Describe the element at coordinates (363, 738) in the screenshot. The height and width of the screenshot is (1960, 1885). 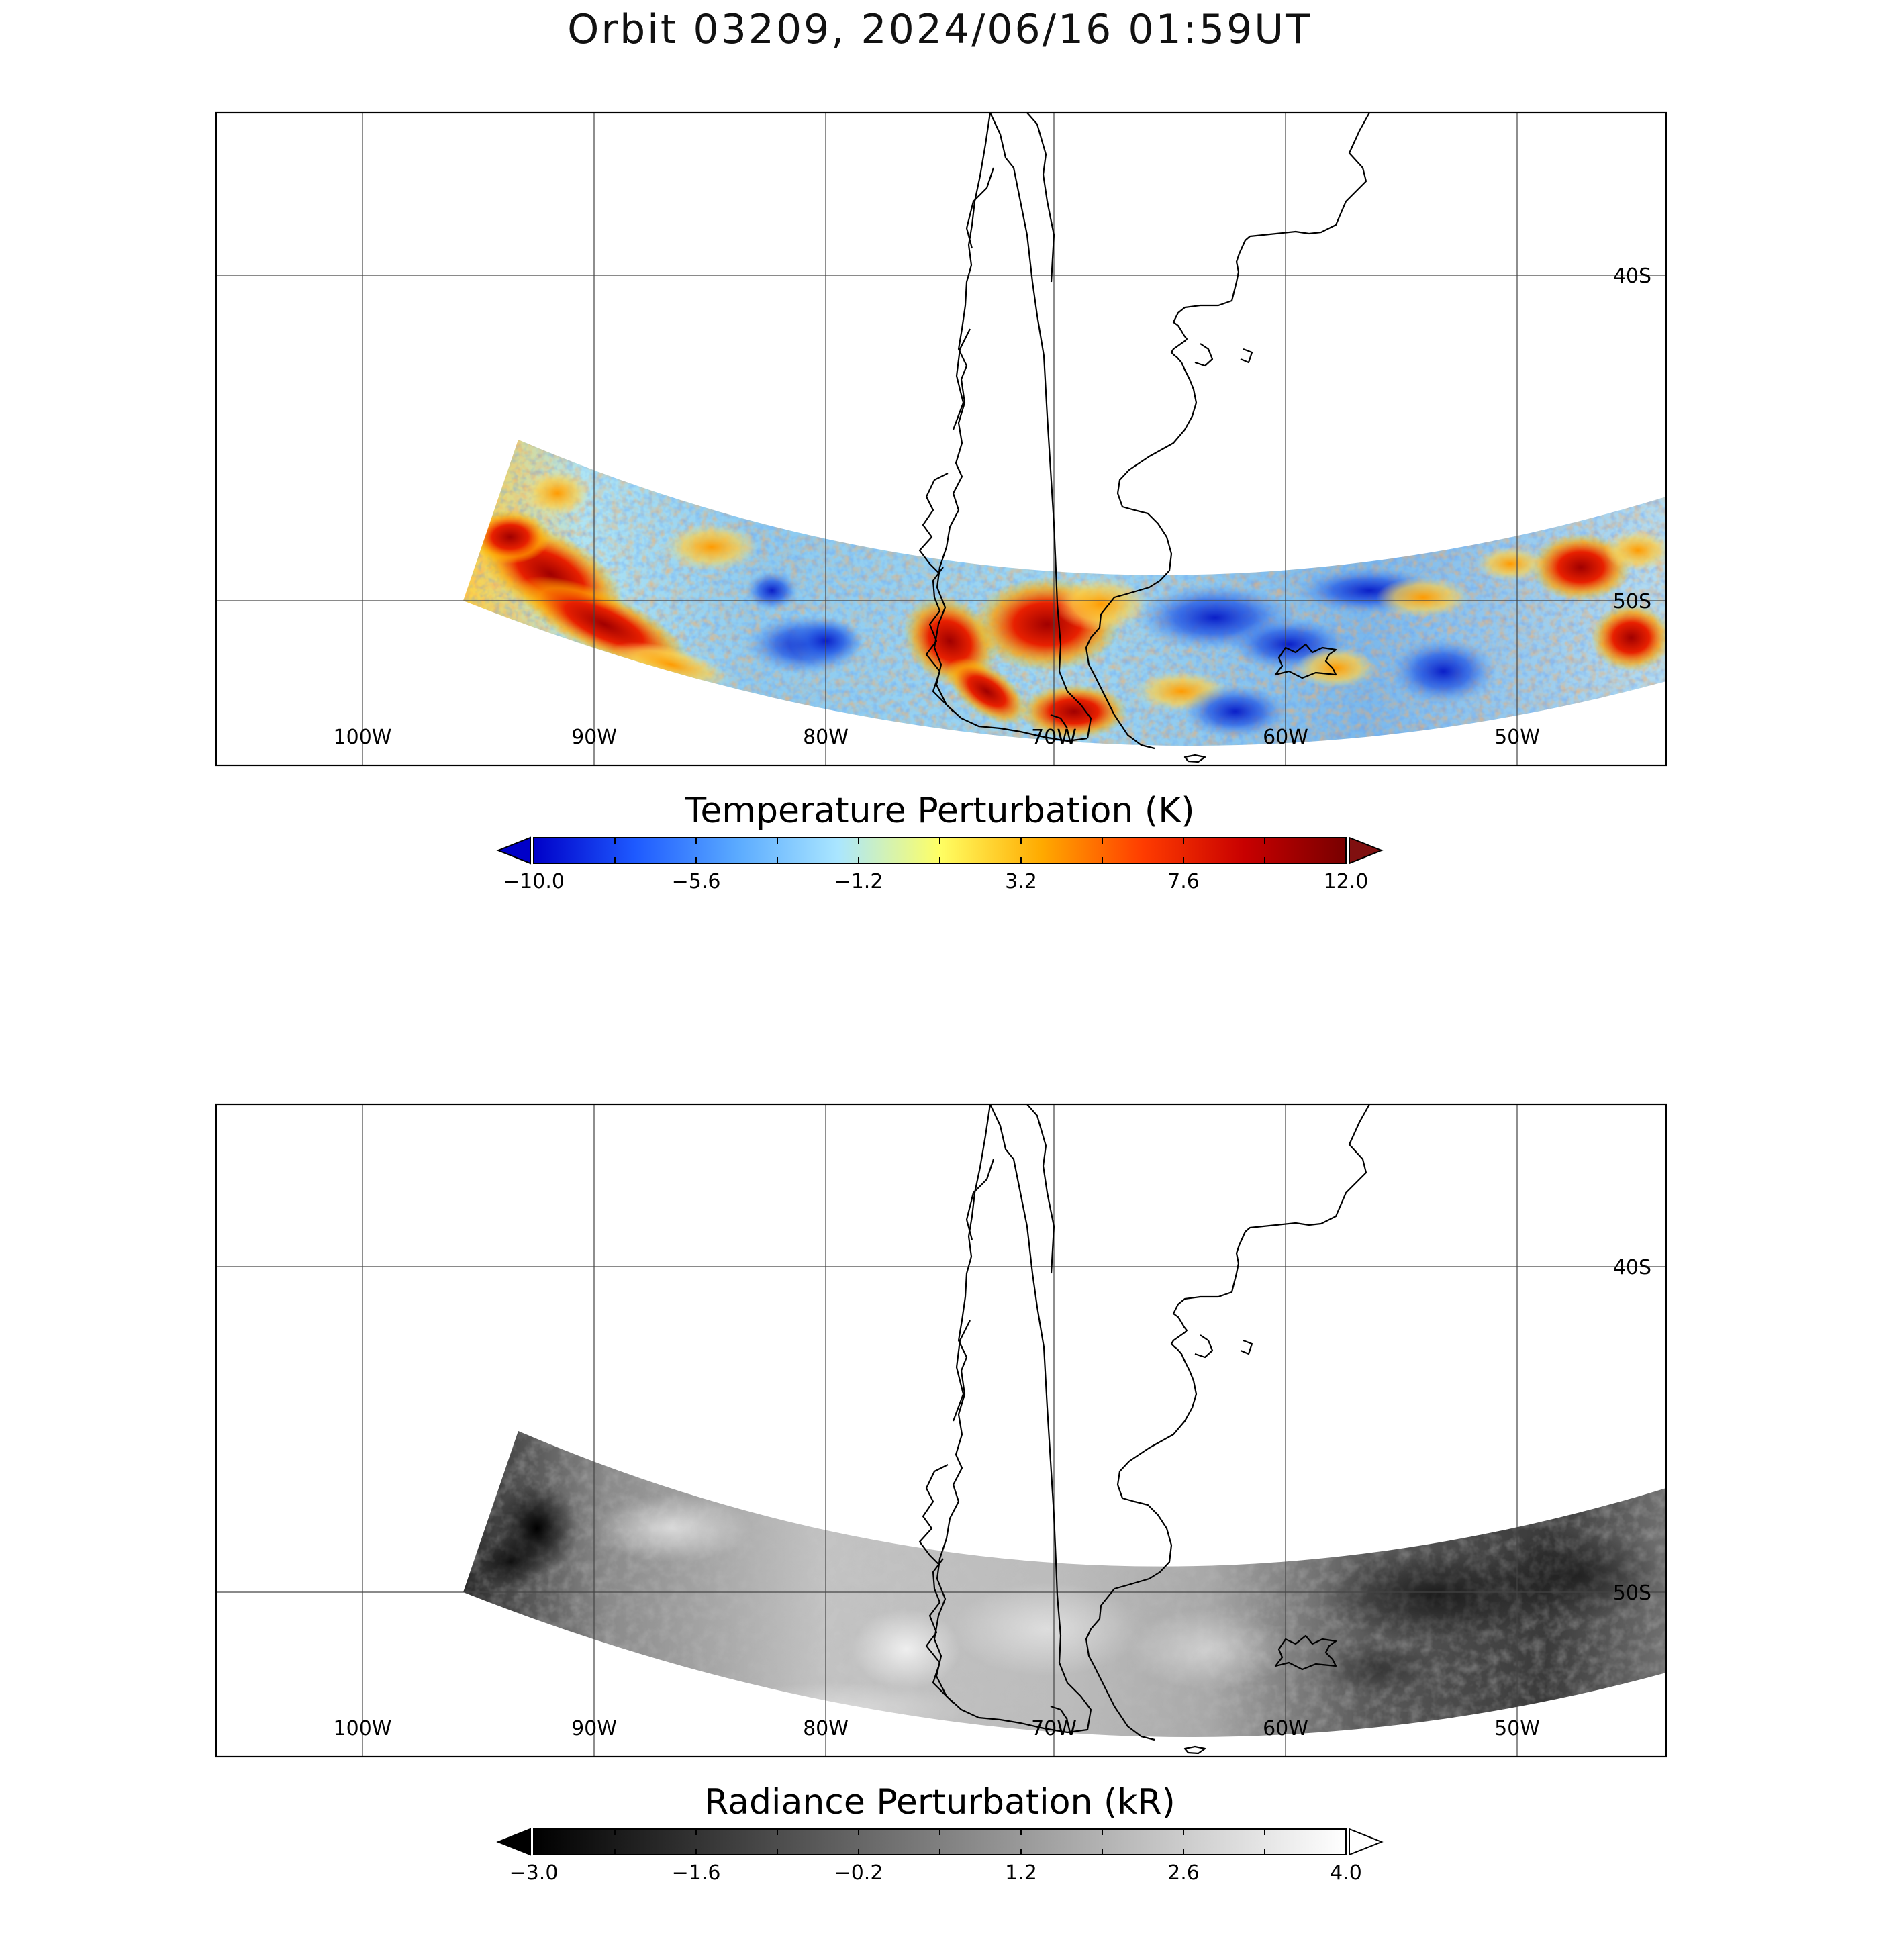
I see `temperature-lon-label-100w: 100W` at that location.